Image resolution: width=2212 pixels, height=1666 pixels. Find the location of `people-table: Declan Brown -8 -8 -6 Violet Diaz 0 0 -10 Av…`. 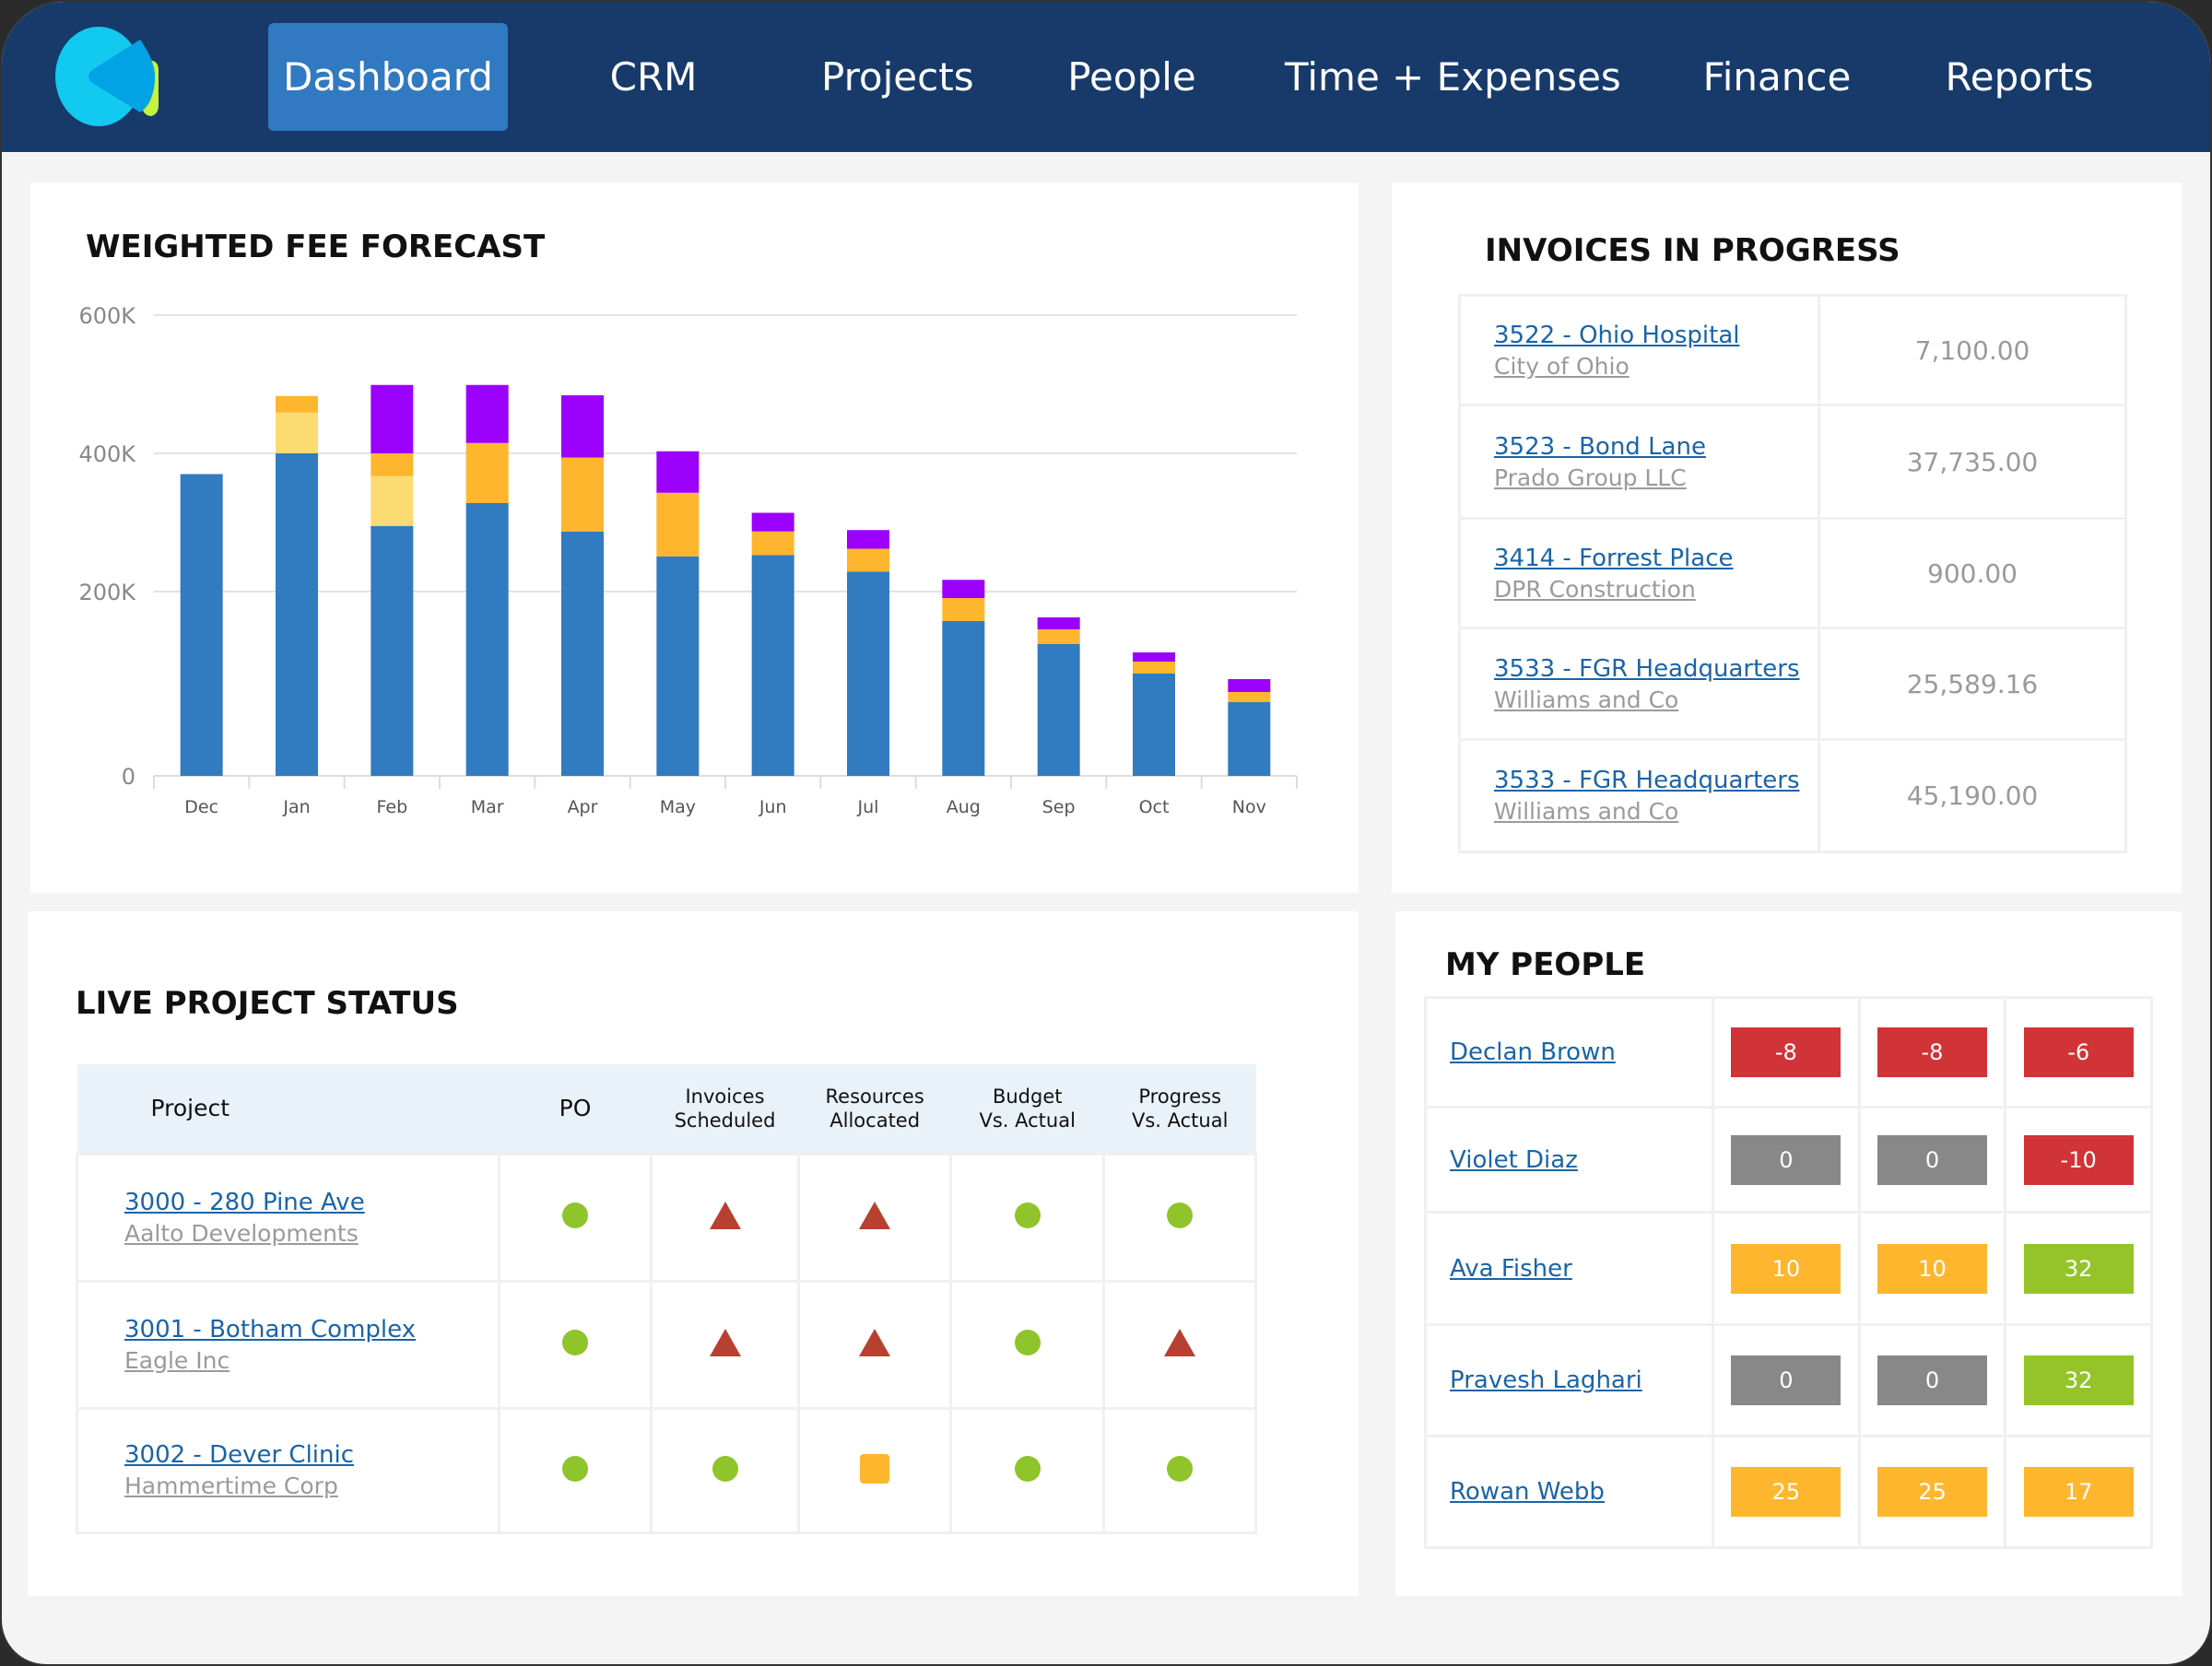

people-table: Declan Brown -8 -8 -6 Violet Diaz 0 0 -10 Av… is located at coordinates (1788, 1272).